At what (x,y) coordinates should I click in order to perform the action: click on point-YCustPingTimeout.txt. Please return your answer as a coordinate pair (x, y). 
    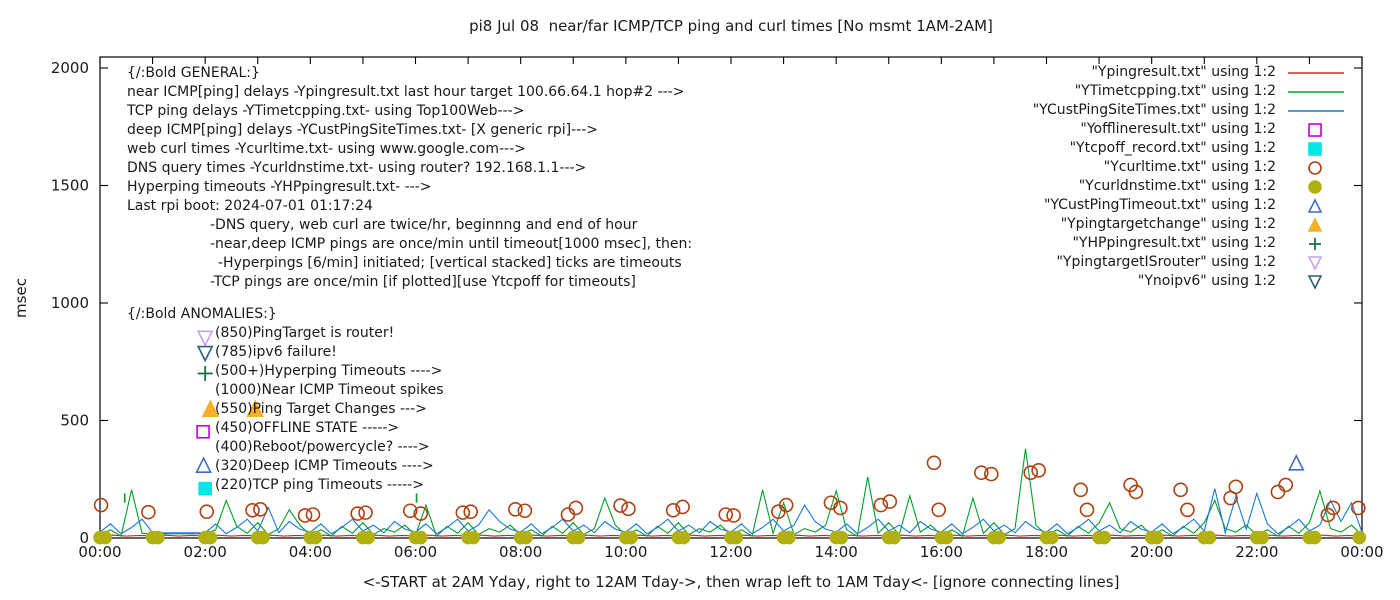
    Looking at the image, I should click on (203, 464).